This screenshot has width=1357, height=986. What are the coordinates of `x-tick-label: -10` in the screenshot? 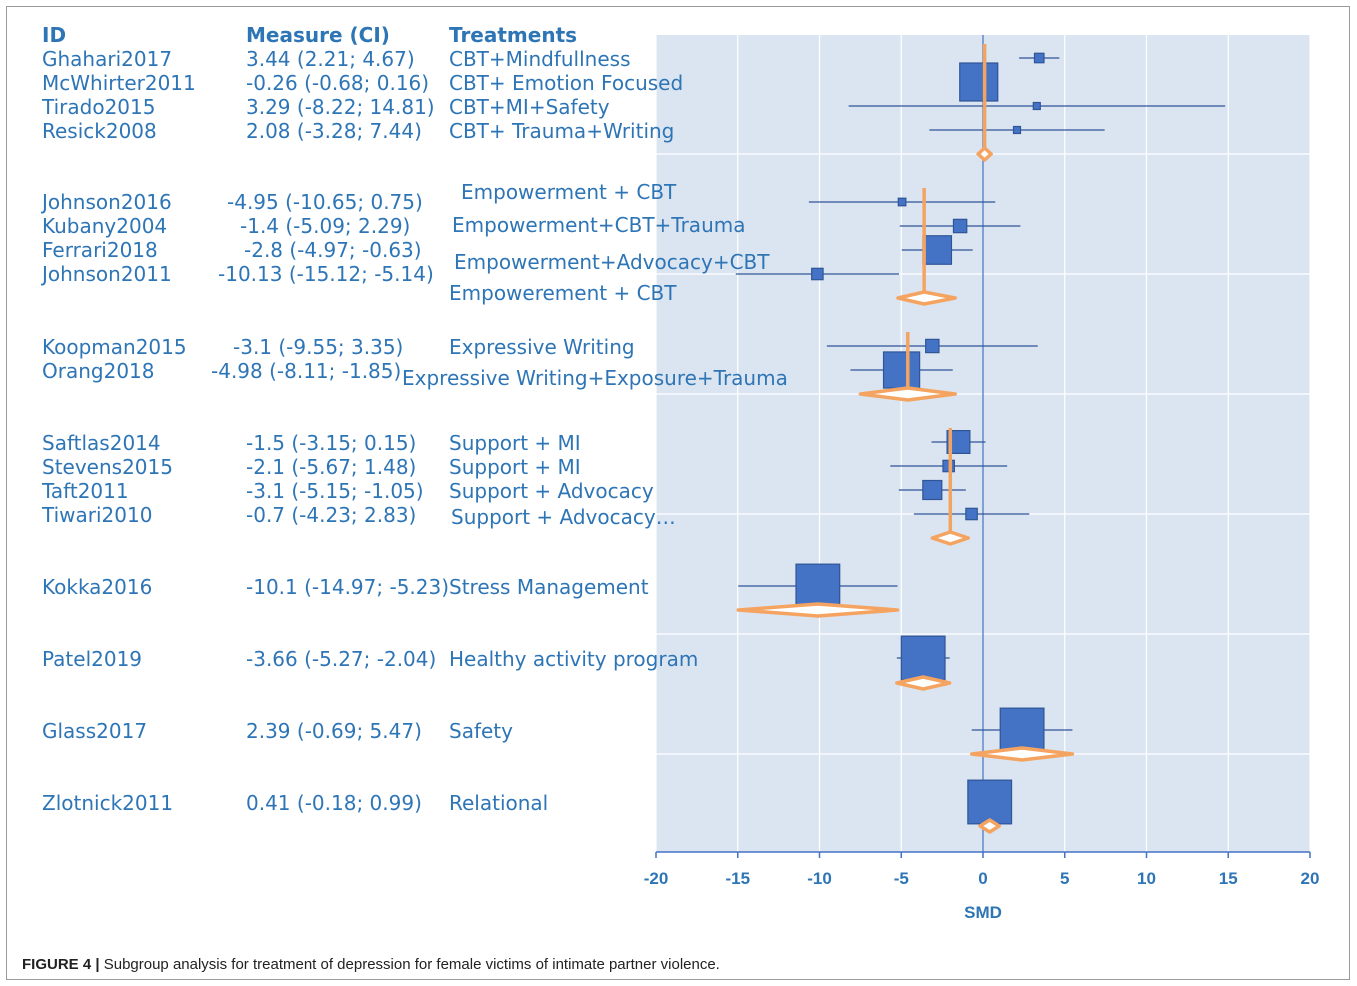 It's located at (819, 878).